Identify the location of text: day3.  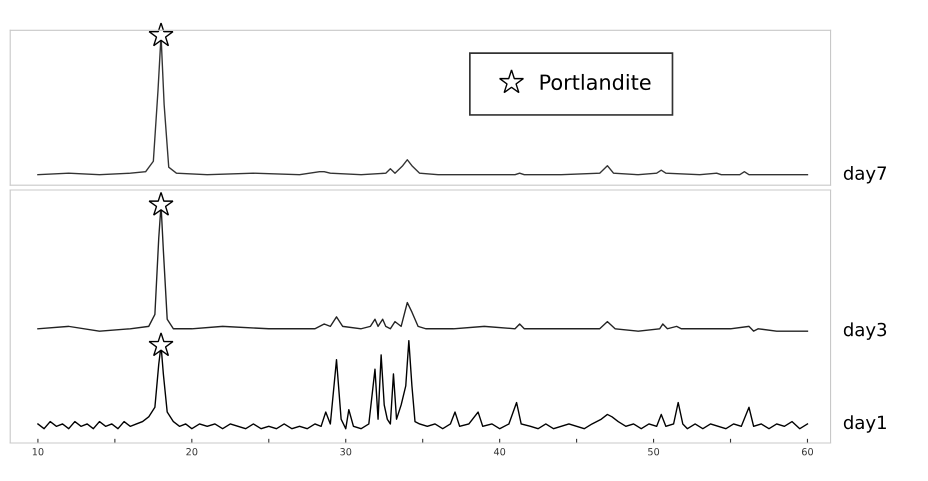
(865, 331).